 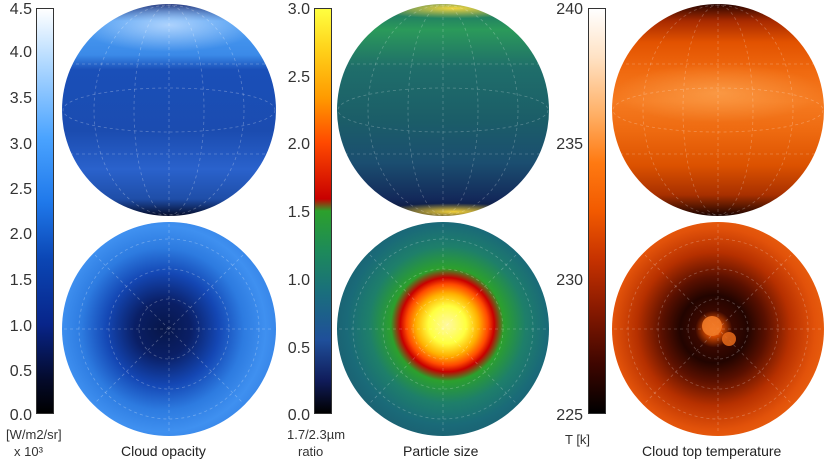 I want to click on temperature-caption: Cloud top temperature, so click(x=712, y=451).